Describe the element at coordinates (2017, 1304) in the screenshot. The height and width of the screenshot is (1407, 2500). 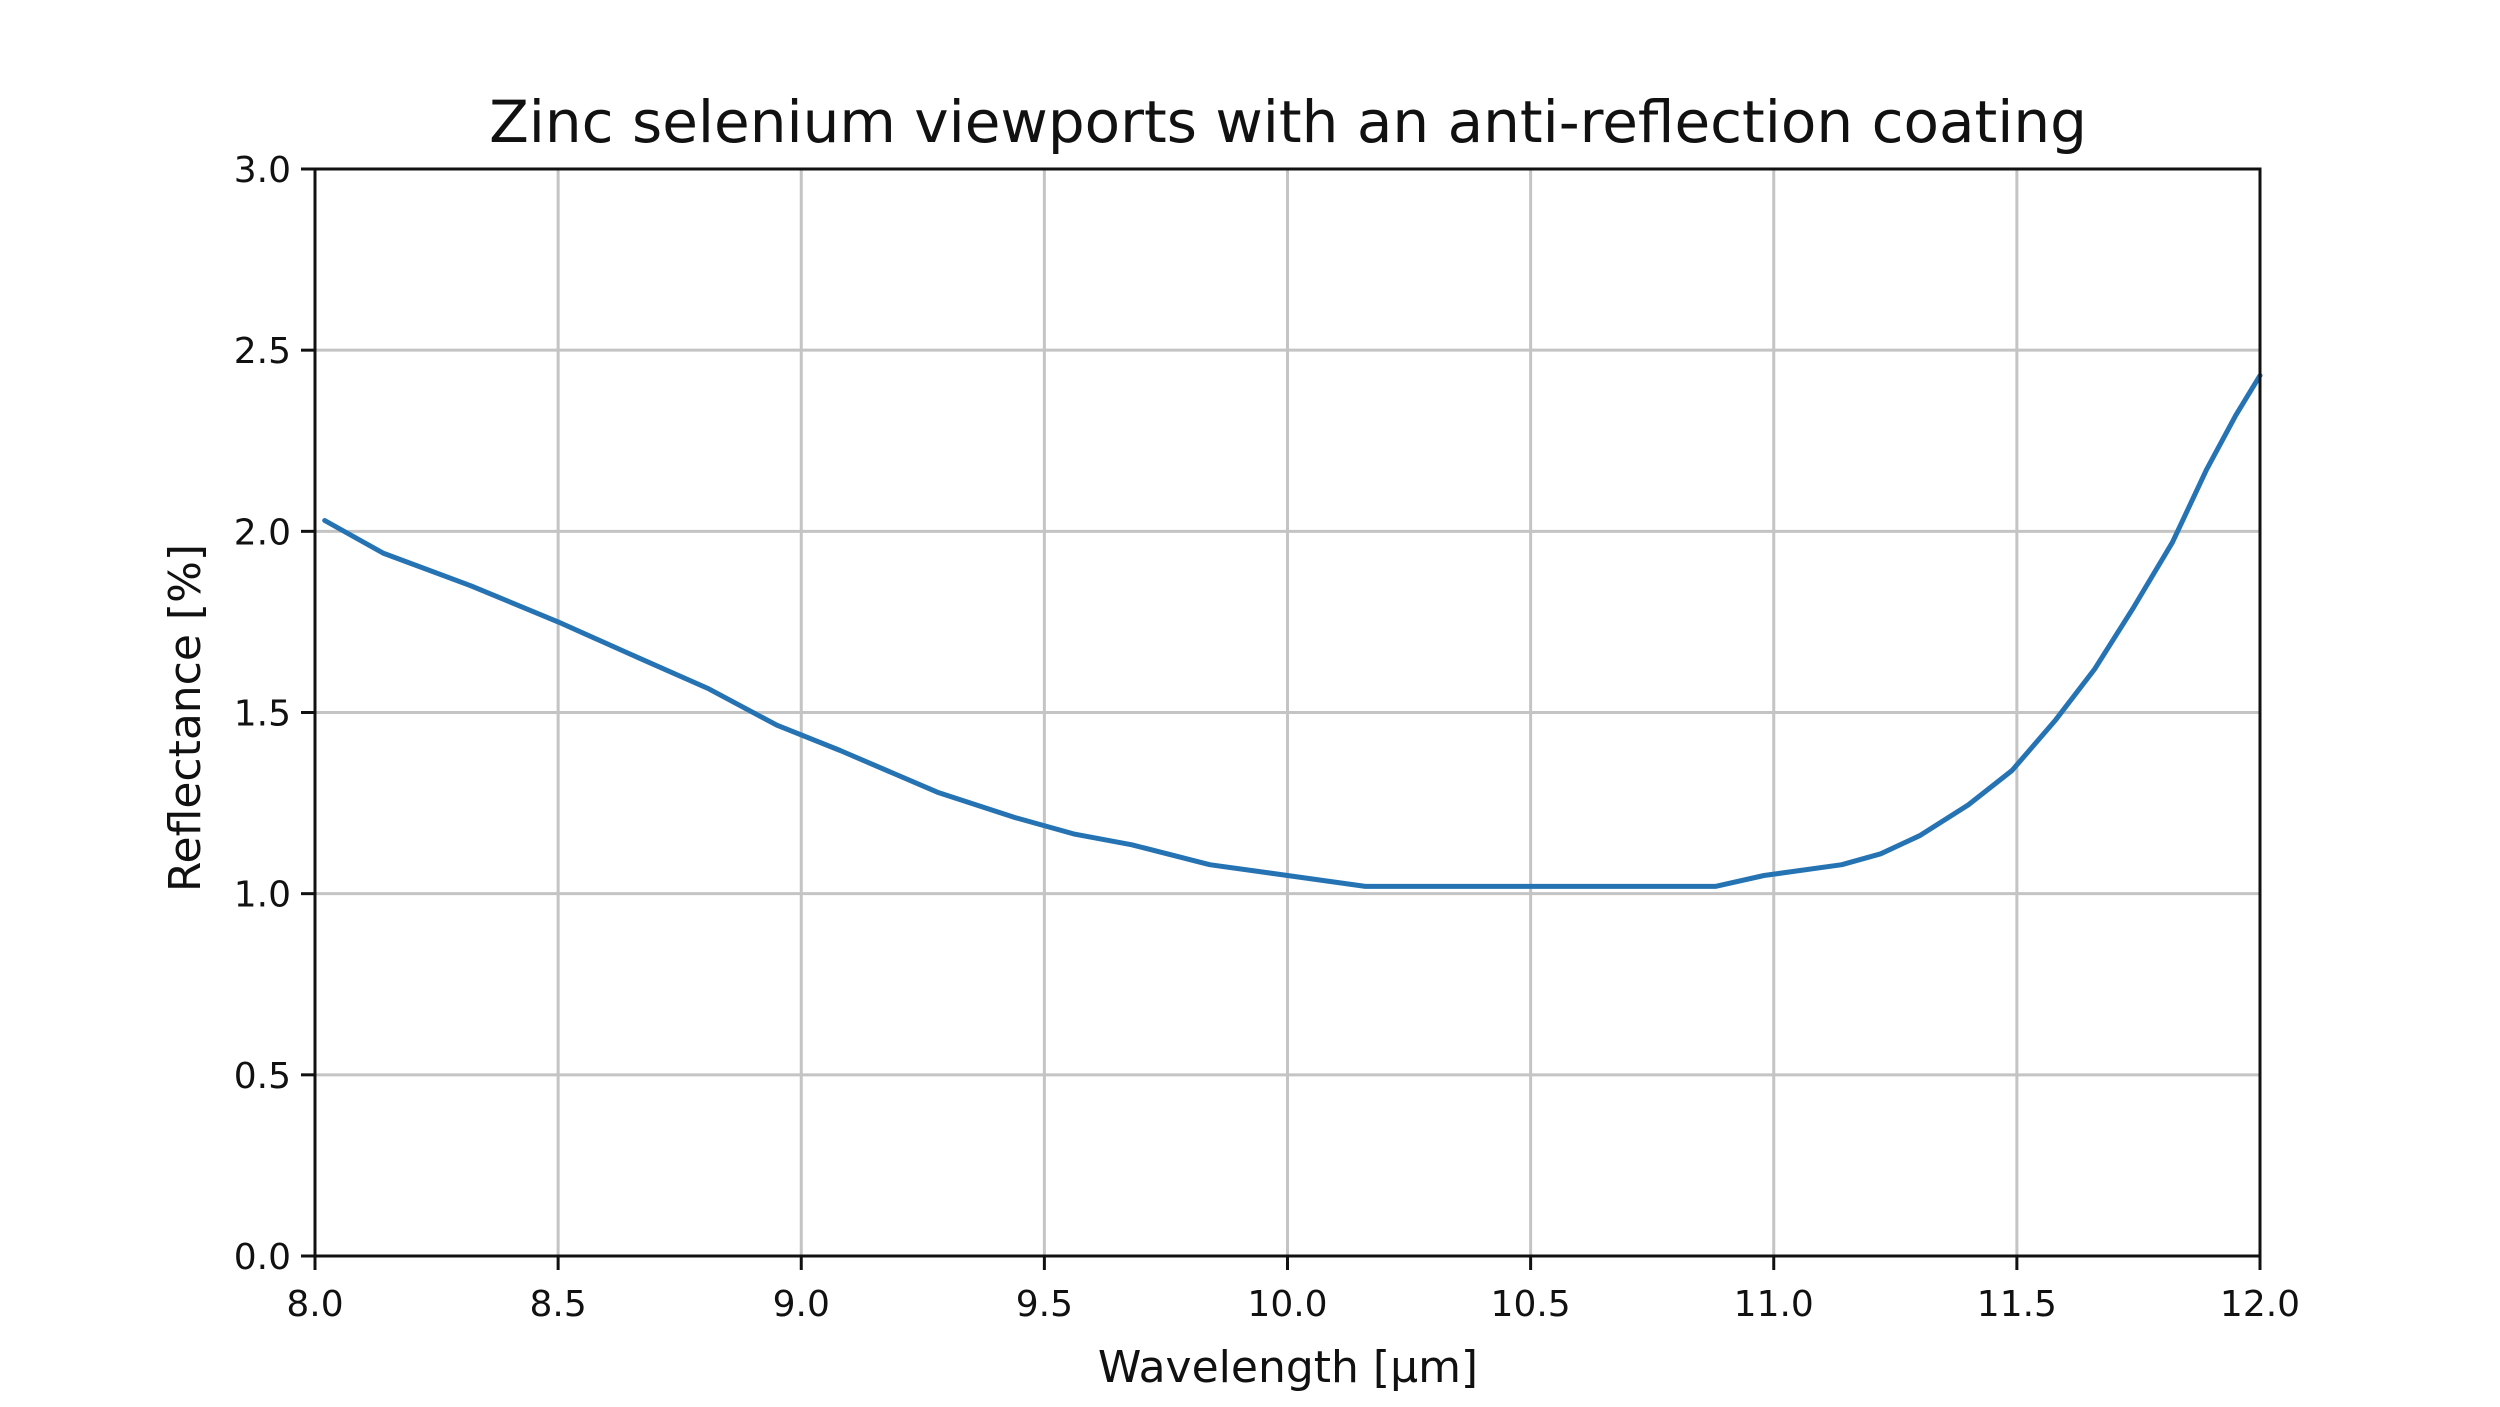
I see `x-tick-label: 11.5` at that location.